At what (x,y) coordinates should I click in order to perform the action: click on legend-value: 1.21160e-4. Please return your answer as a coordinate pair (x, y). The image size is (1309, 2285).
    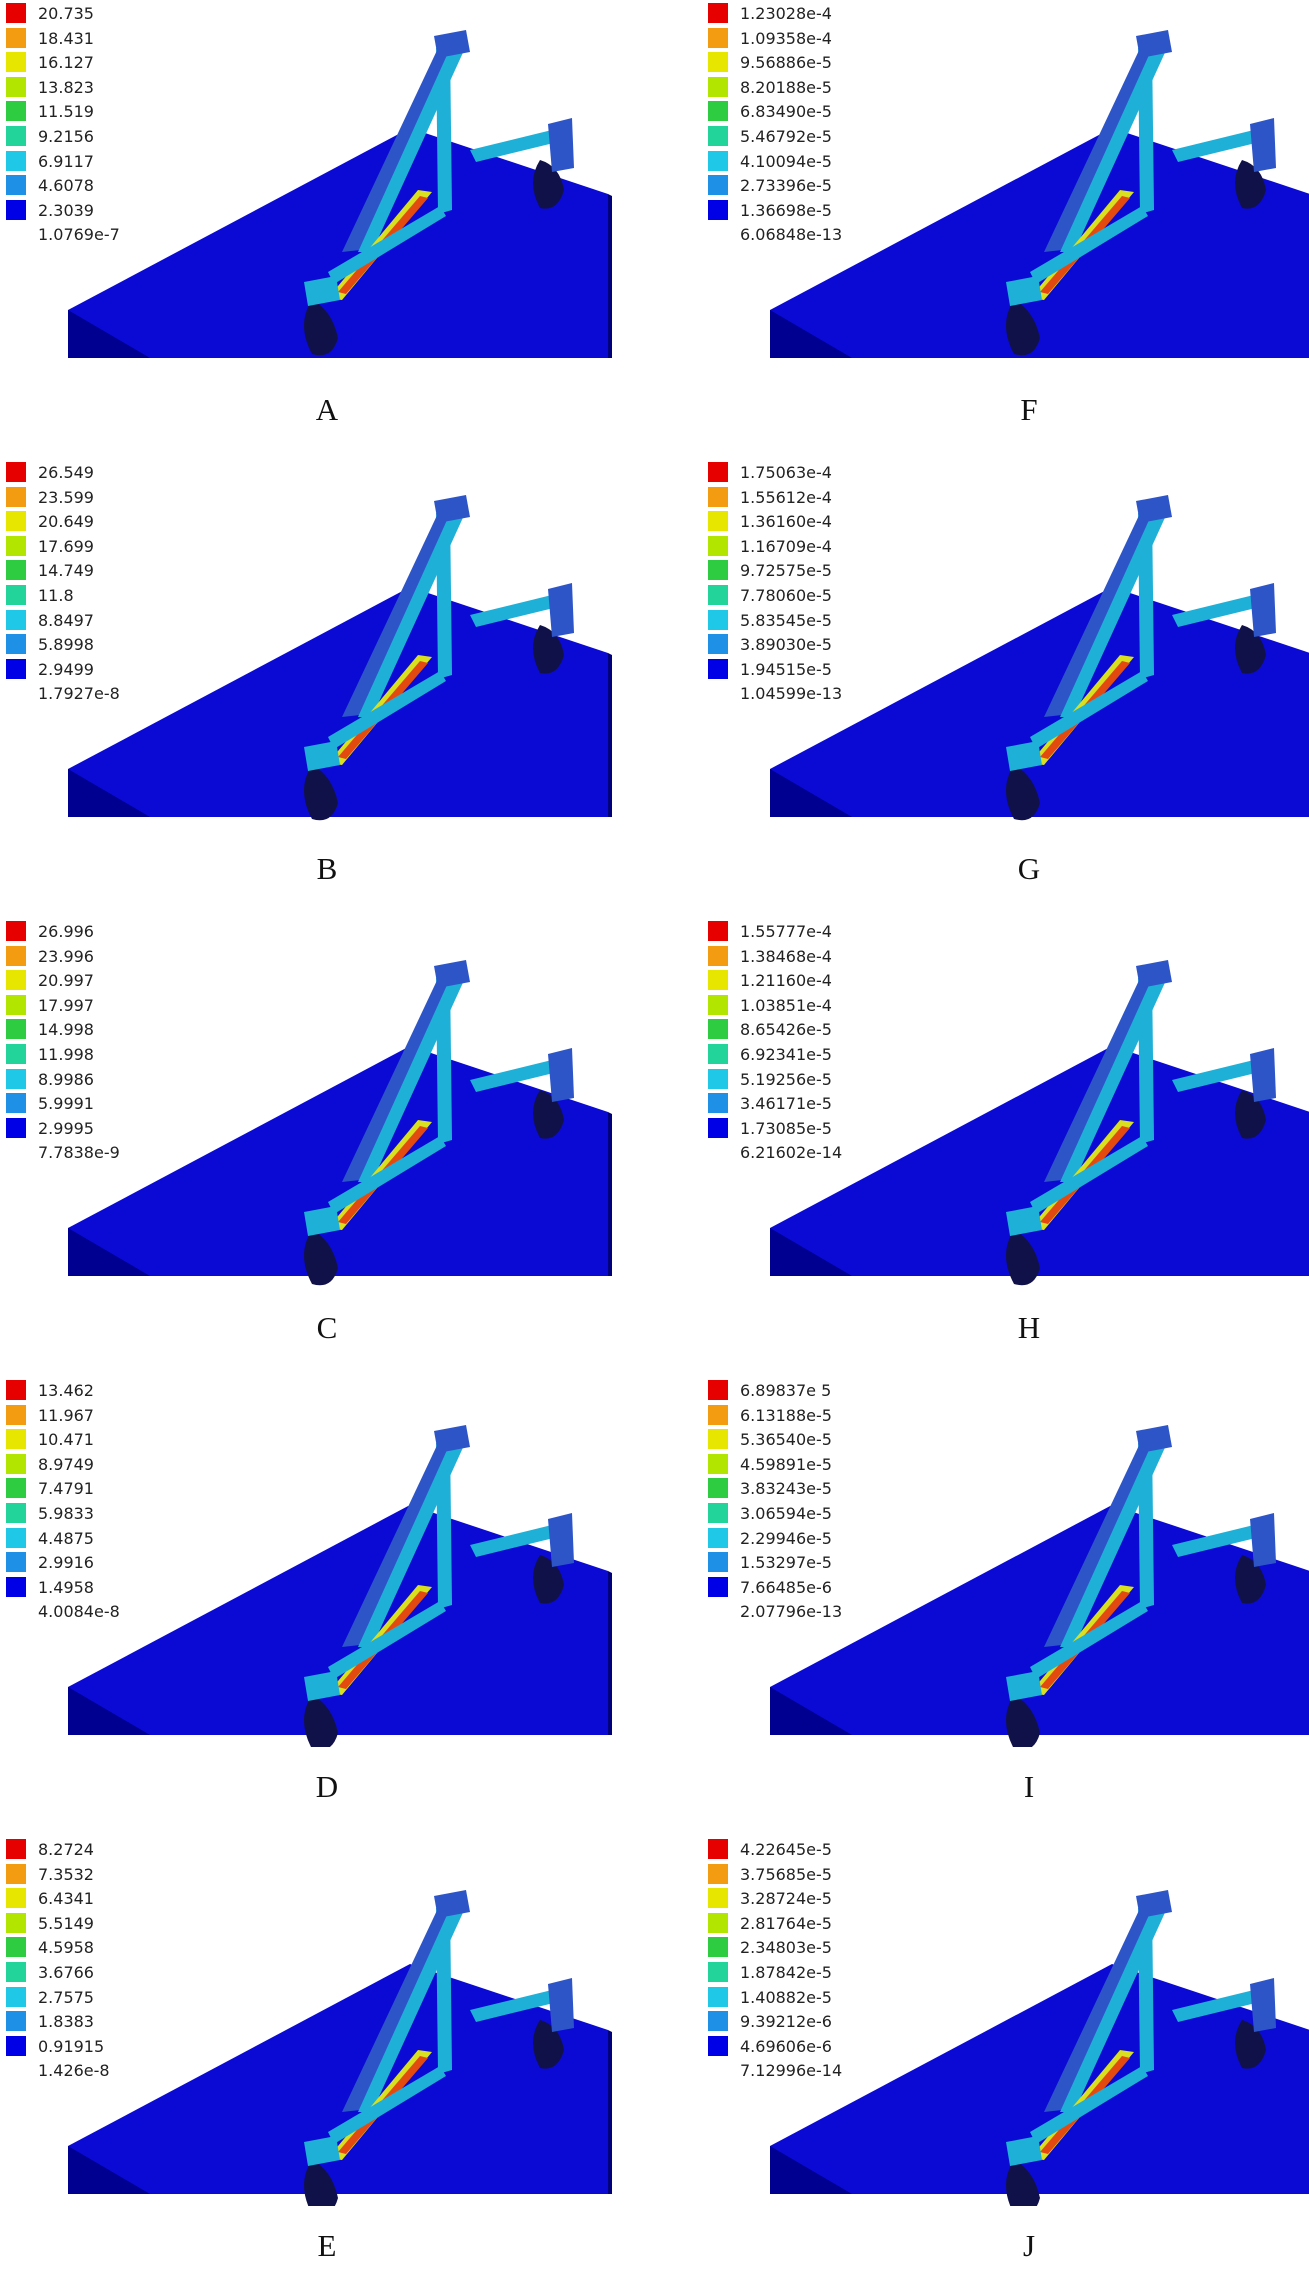
    Looking at the image, I should click on (786, 981).